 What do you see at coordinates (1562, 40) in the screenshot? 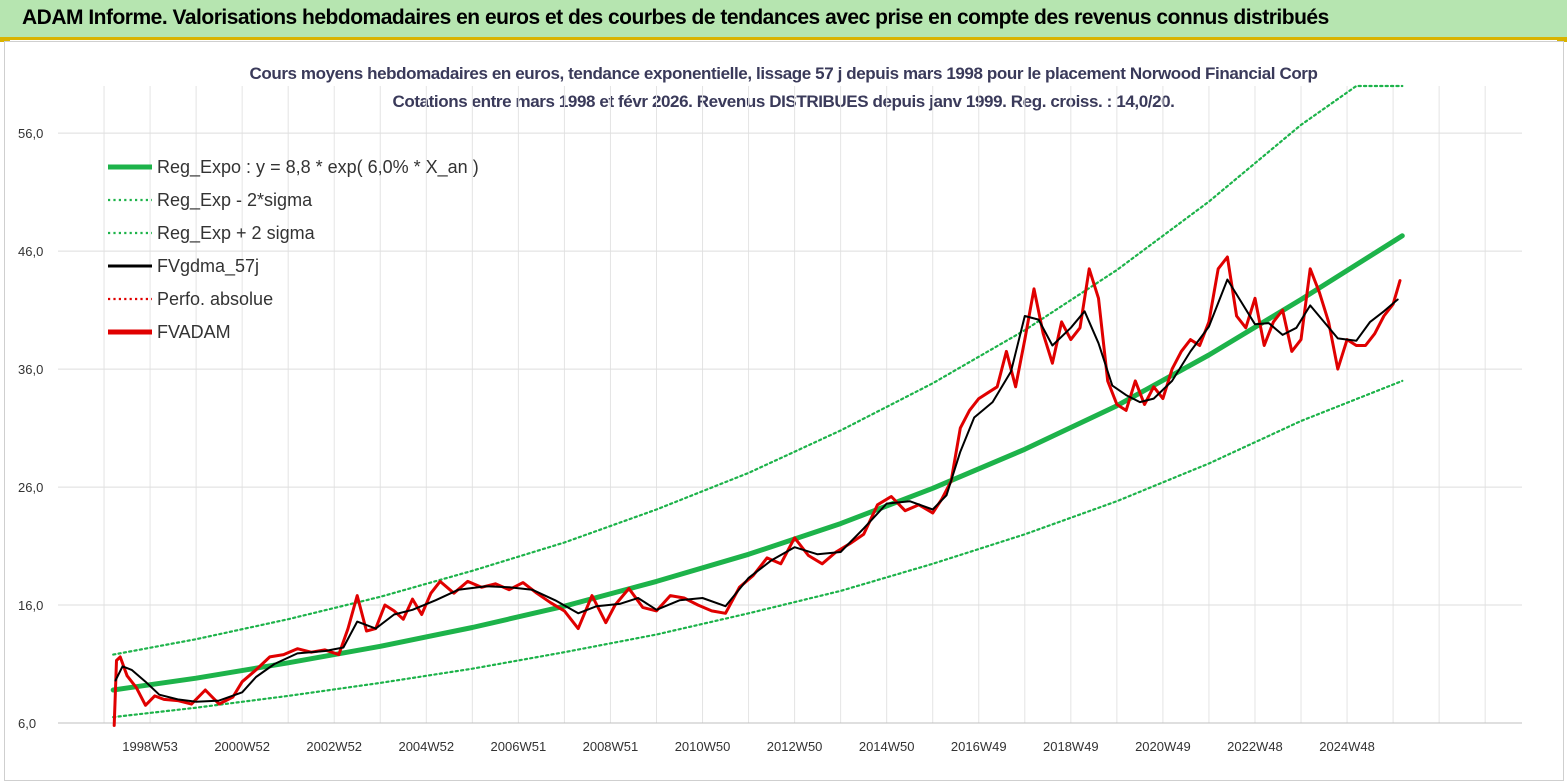
I see `corner-mark-right` at bounding box center [1562, 40].